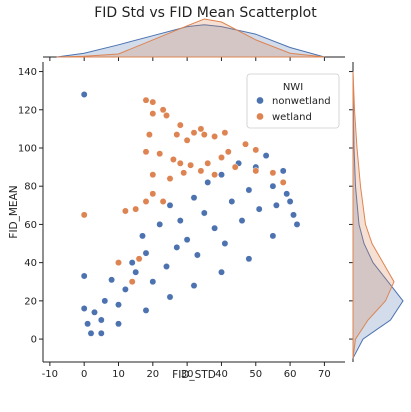  What do you see at coordinates (30, 225) in the screenshot?
I see `y-tick-label: 60` at bounding box center [30, 225].